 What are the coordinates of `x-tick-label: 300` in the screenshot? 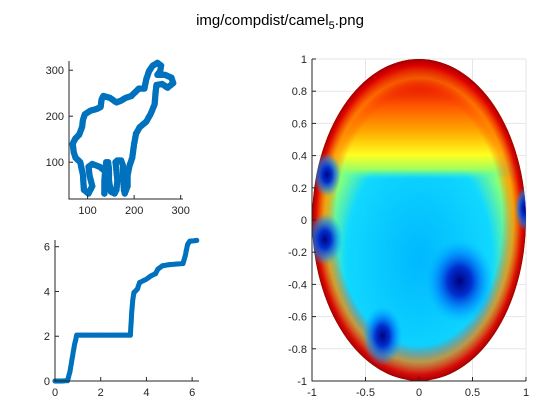 It's located at (180, 211).